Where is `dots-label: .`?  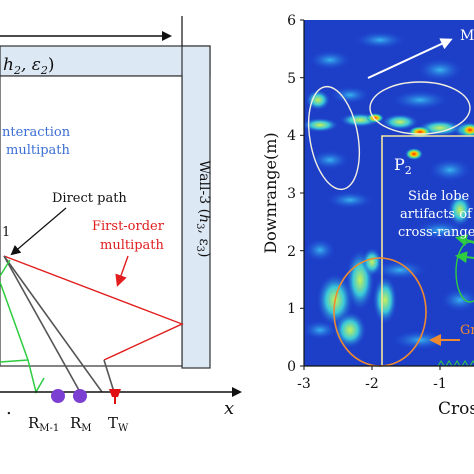
dots-label: . is located at coordinates (9, 408).